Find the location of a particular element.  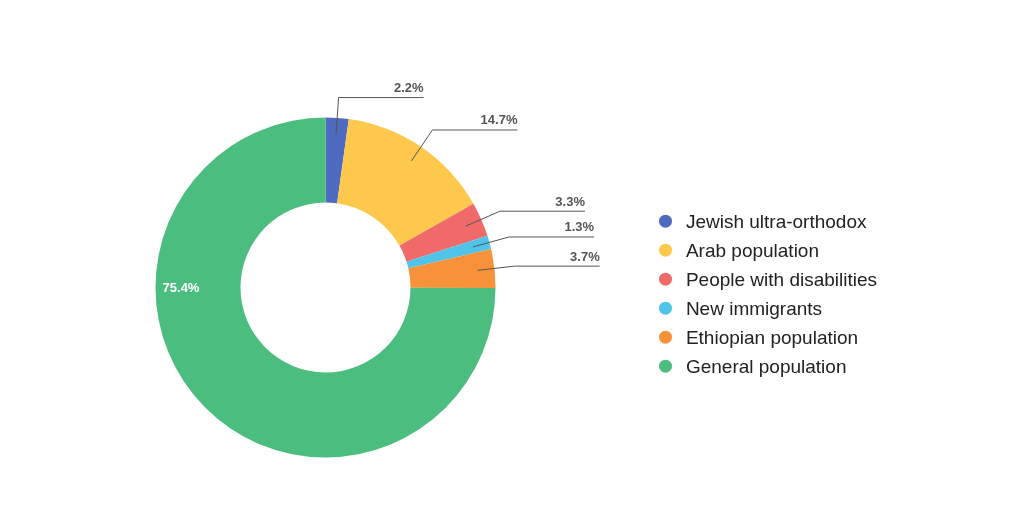

data-label: 1.3% is located at coordinates (579, 227).